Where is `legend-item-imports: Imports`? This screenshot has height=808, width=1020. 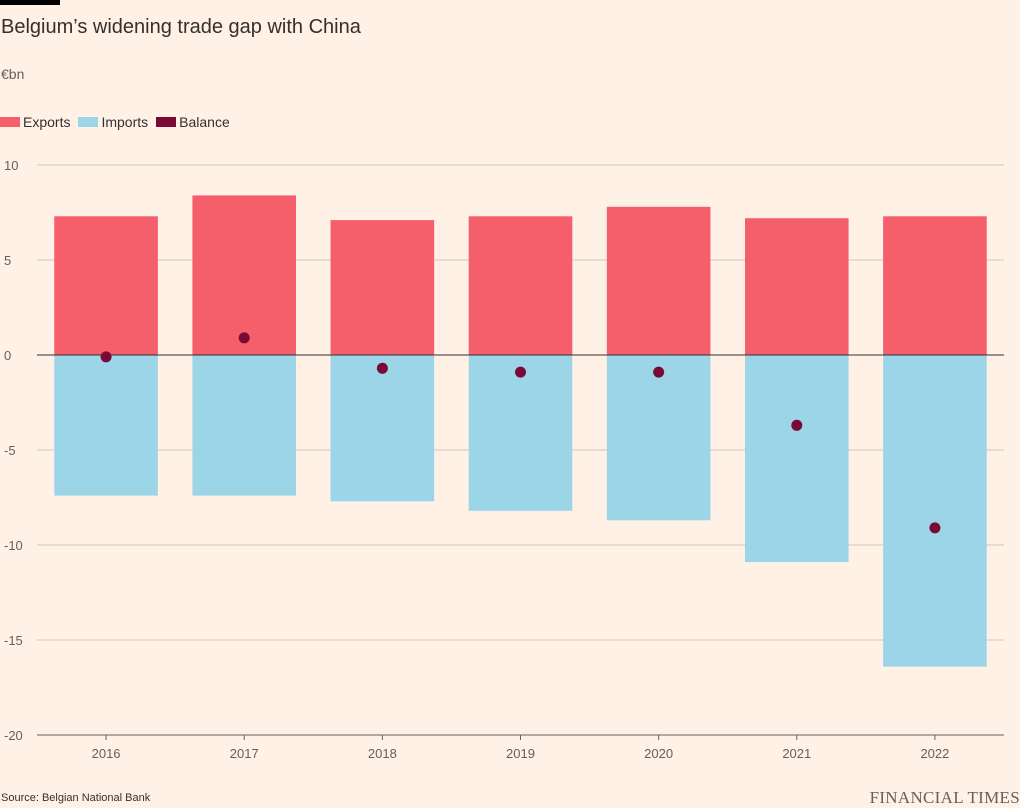 legend-item-imports: Imports is located at coordinates (113, 122).